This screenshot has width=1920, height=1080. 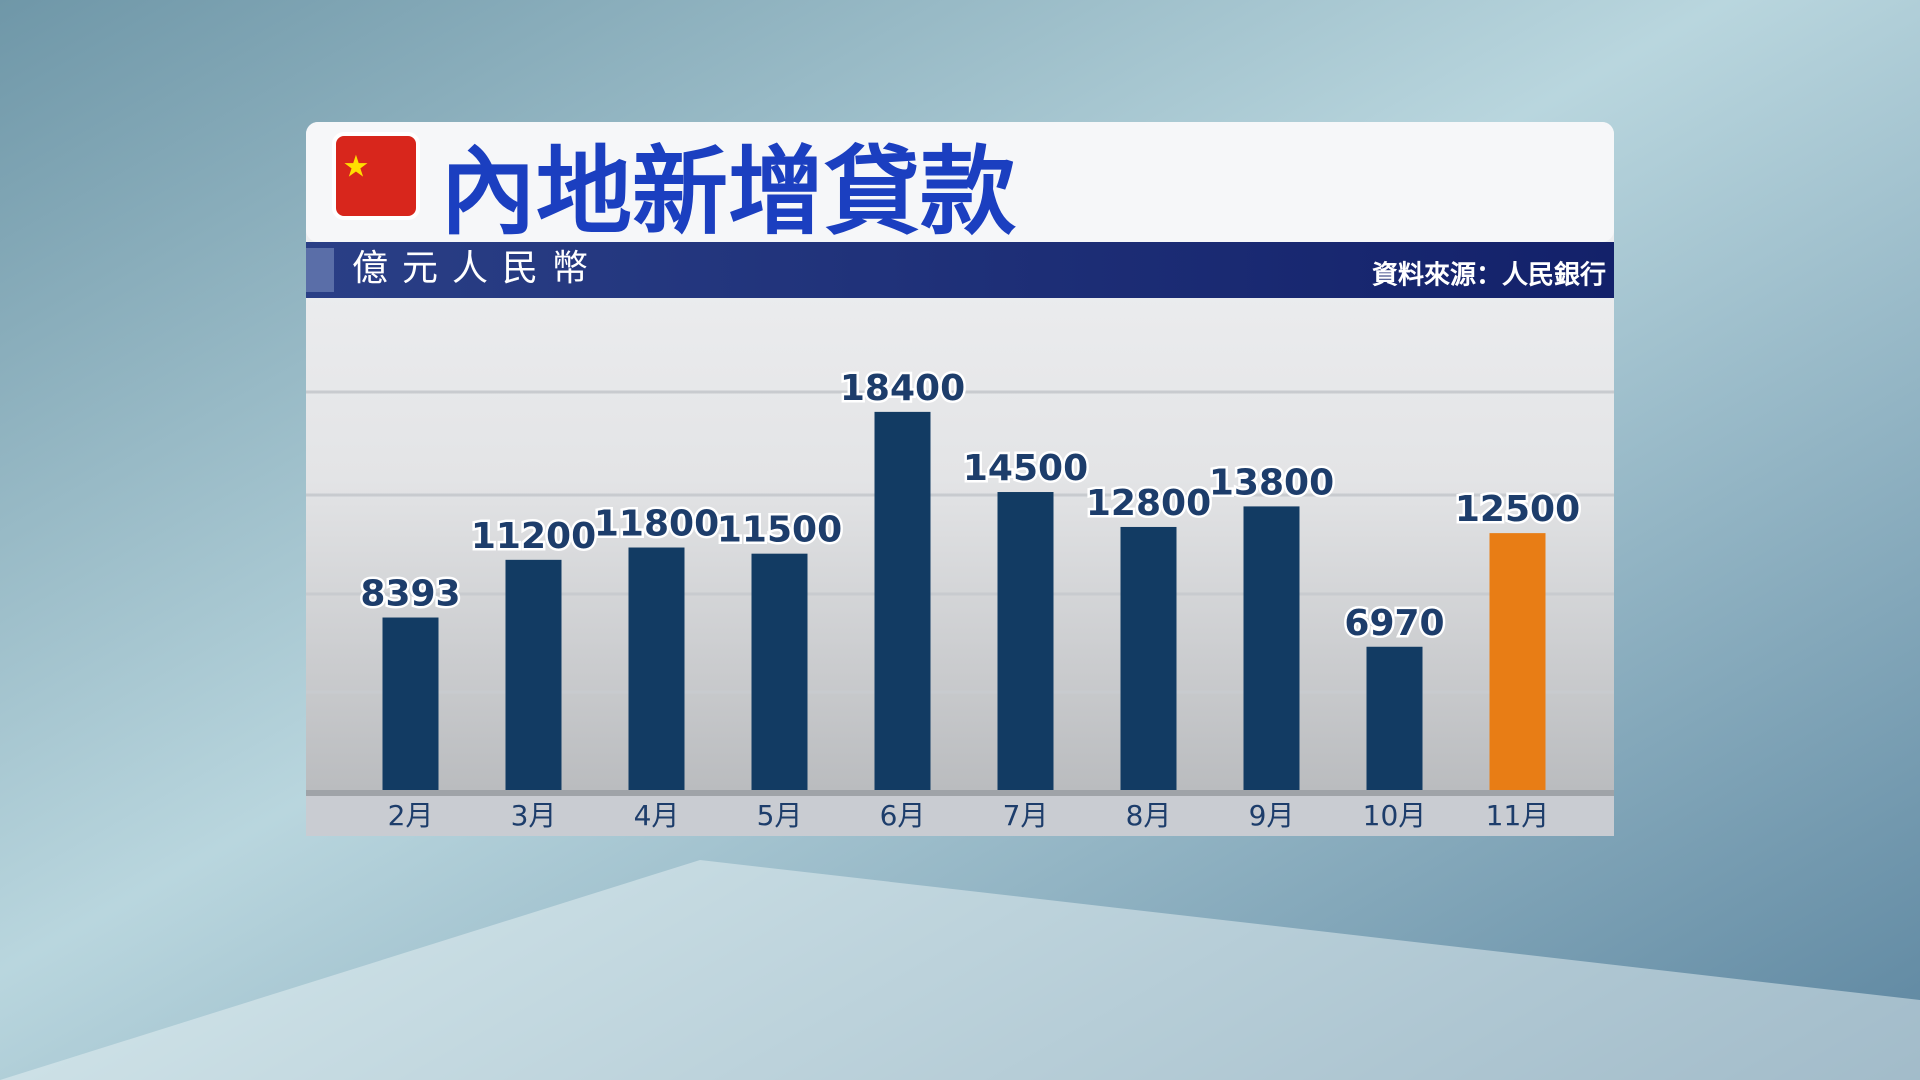 I want to click on x-tick-label: 8月, so click(x=1149, y=815).